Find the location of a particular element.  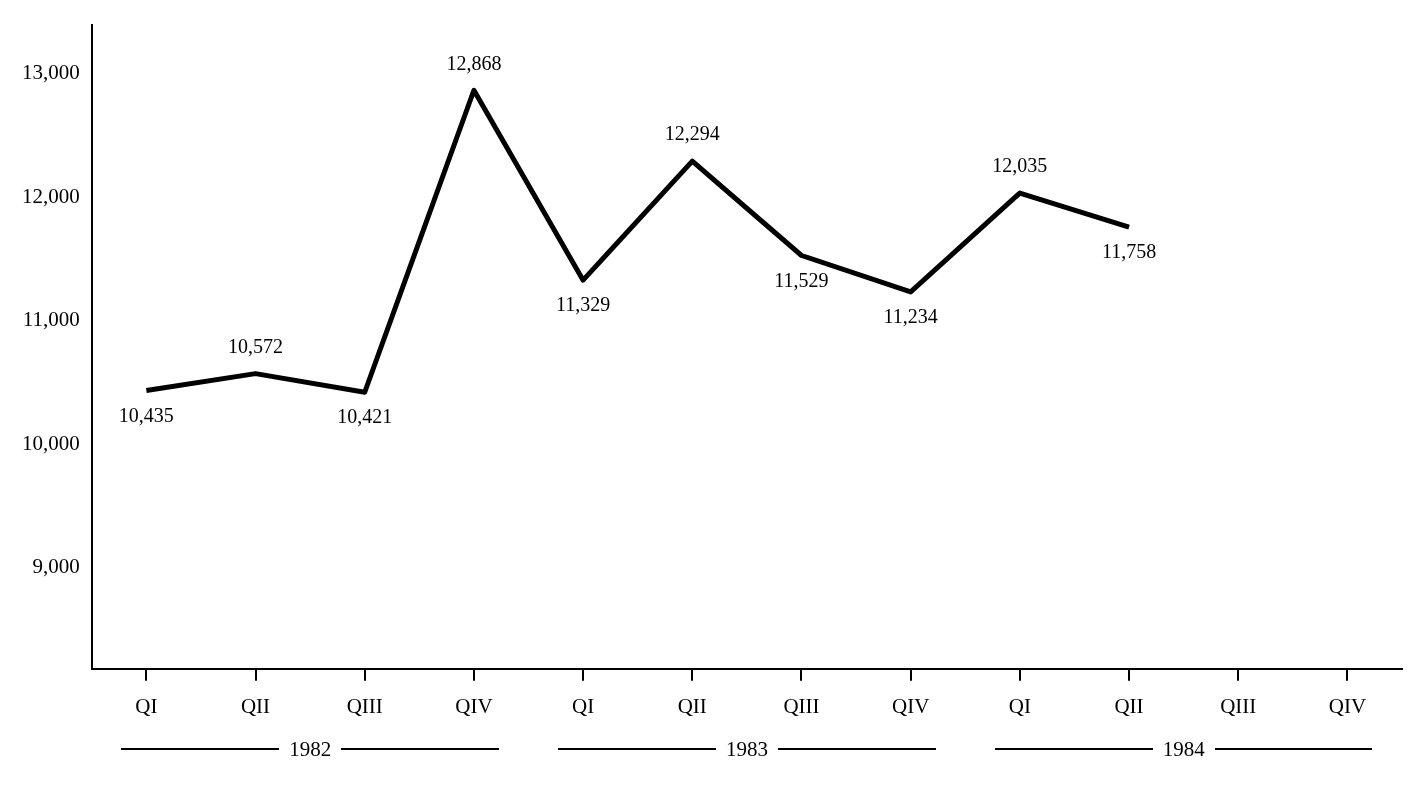

text: 1984 is located at coordinates (1183, 749).